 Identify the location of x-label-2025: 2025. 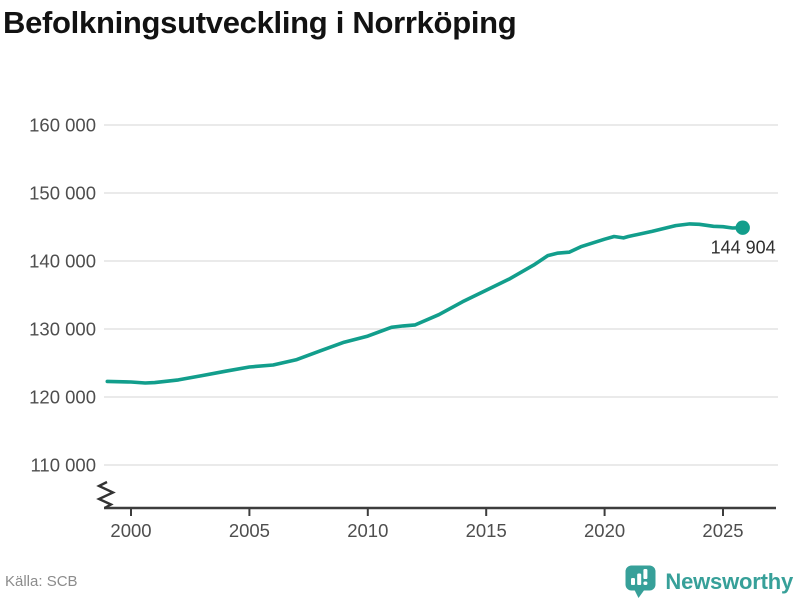
(722, 530).